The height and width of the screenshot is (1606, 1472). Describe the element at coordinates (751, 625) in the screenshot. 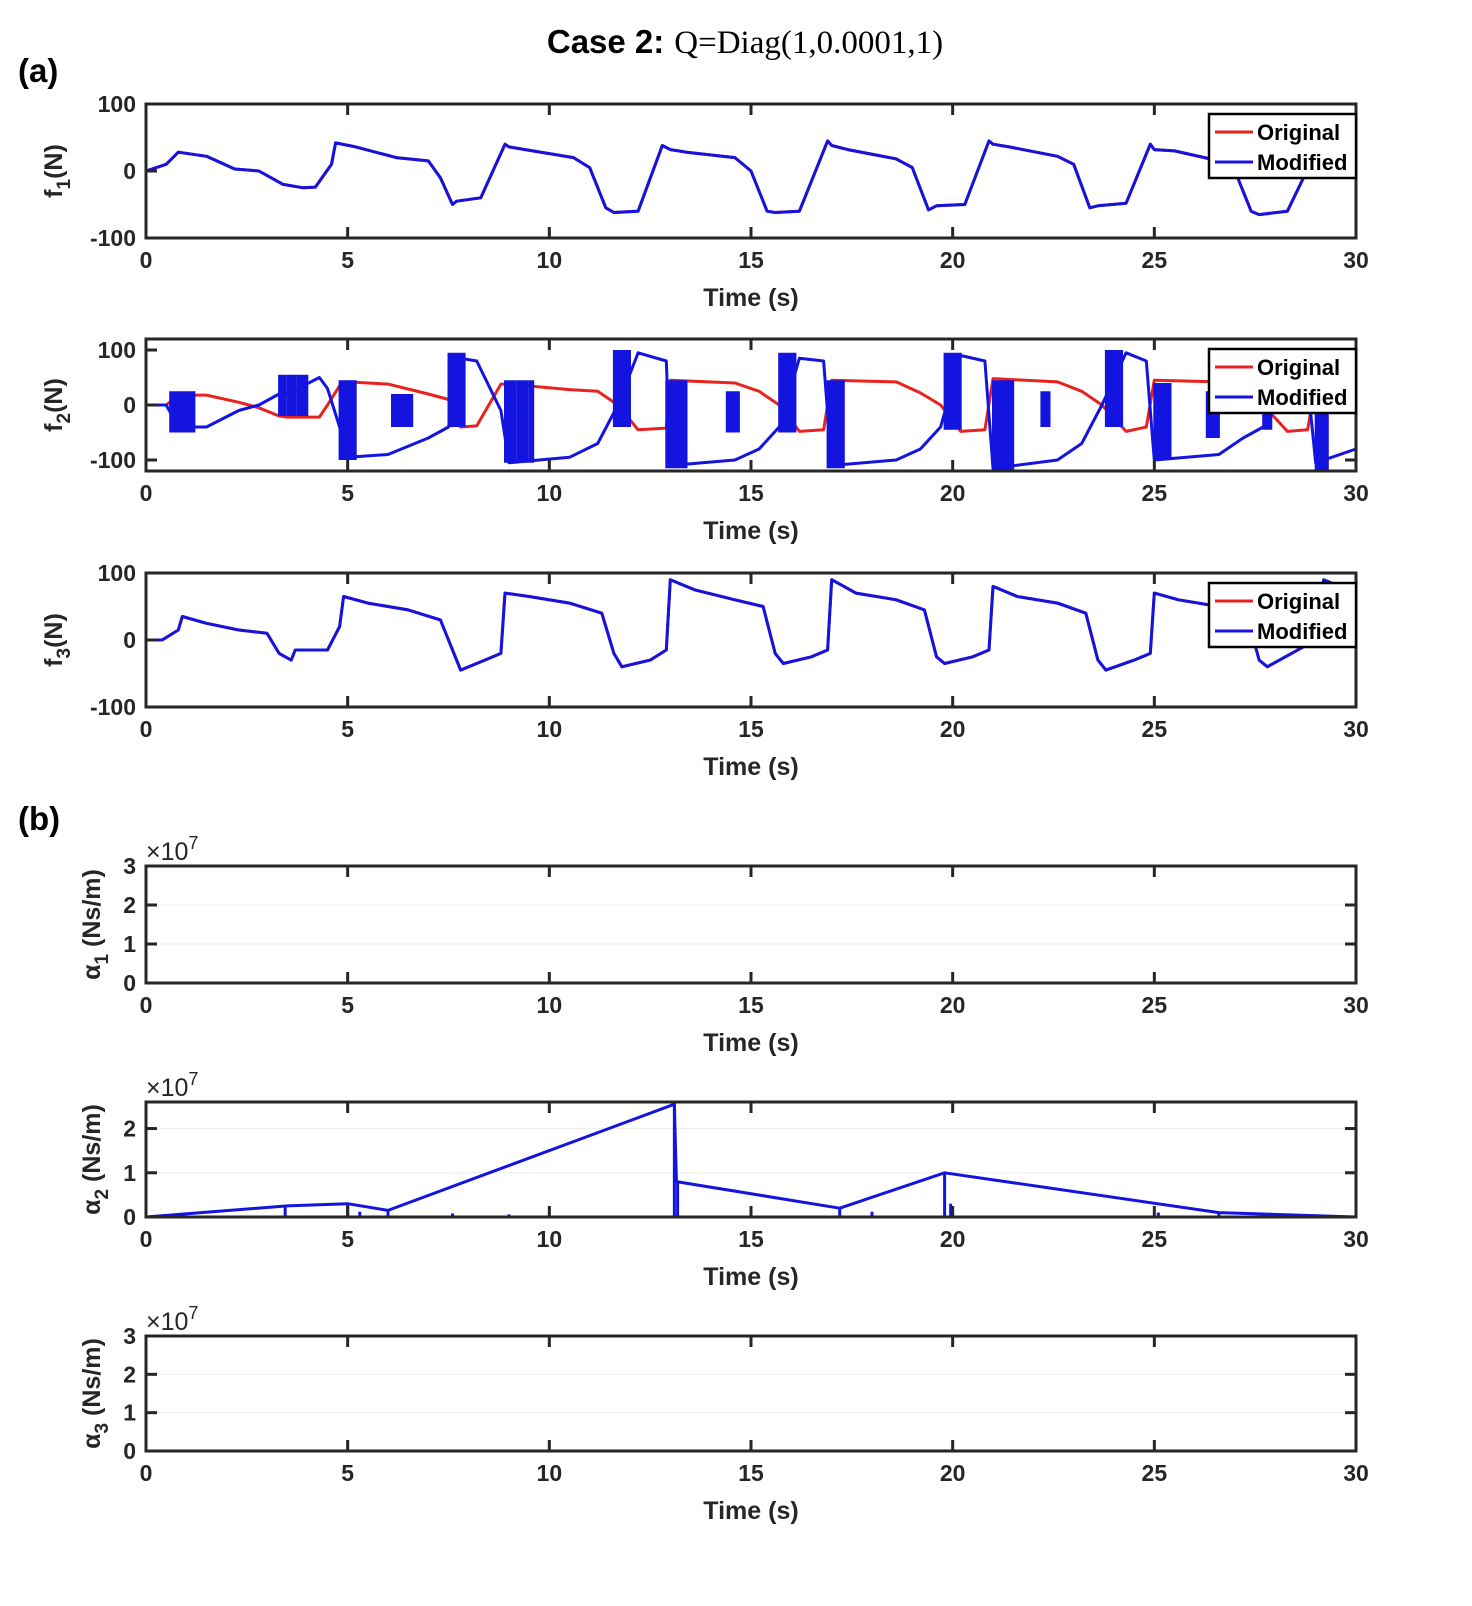

I see `series-line-modified` at that location.